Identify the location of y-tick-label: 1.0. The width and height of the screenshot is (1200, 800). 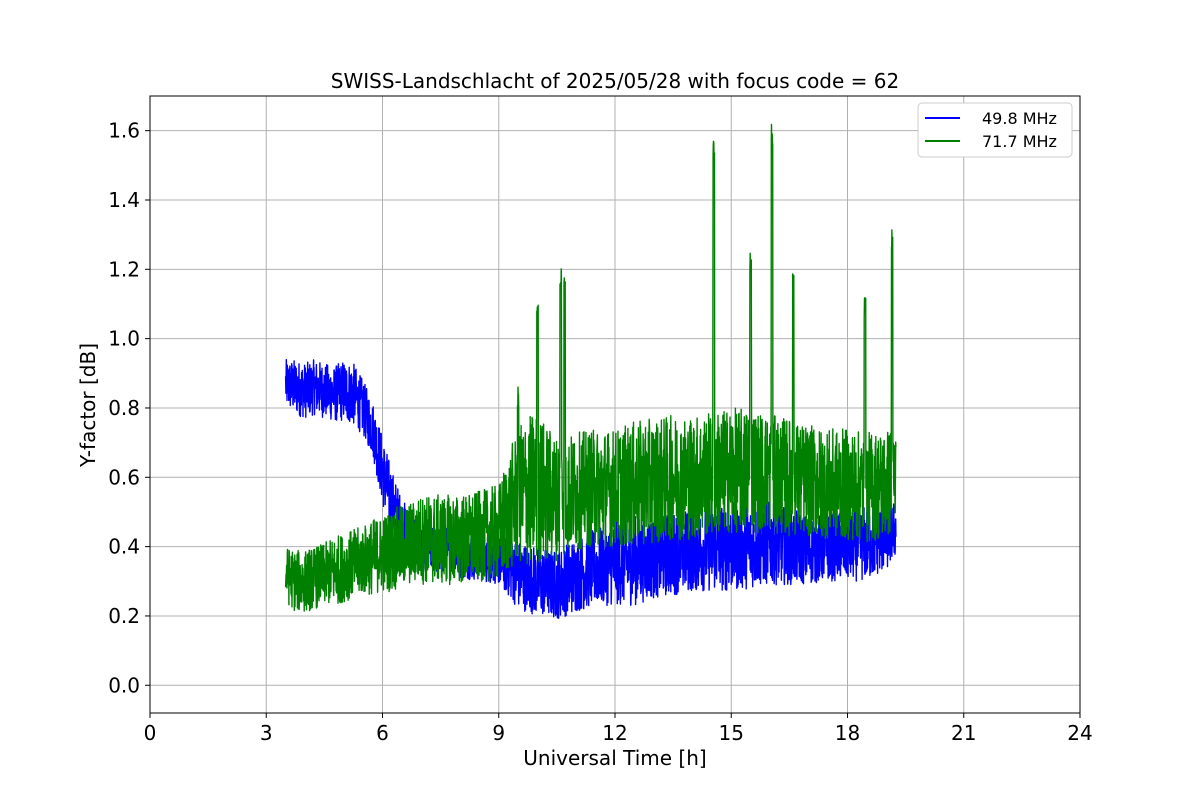
(124, 339).